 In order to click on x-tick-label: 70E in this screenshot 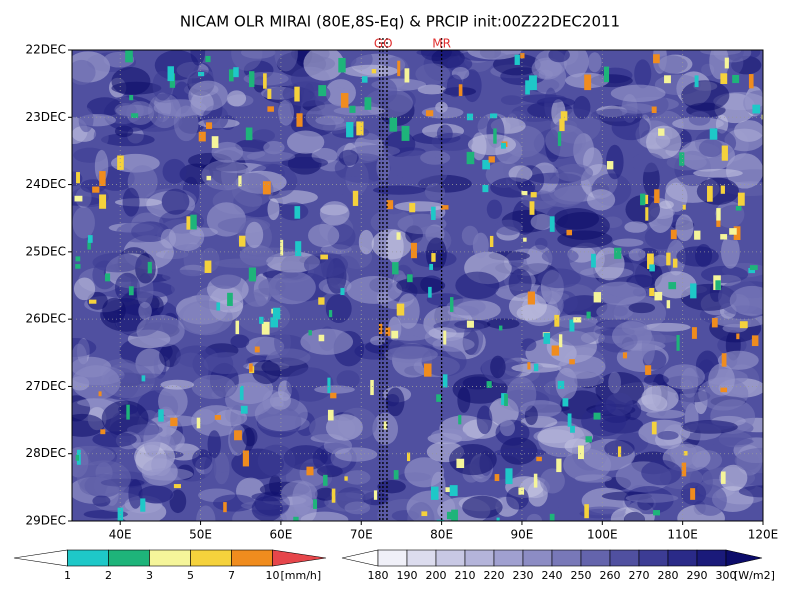, I will do `click(361, 535)`.